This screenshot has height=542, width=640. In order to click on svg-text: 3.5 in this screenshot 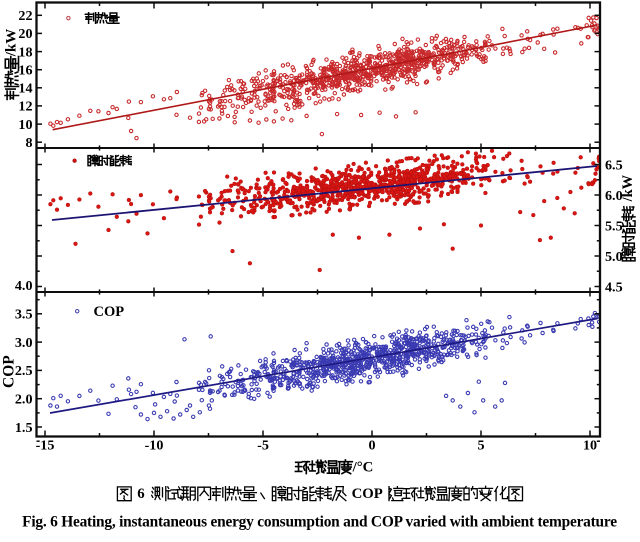, I will do `click(24, 315)`.